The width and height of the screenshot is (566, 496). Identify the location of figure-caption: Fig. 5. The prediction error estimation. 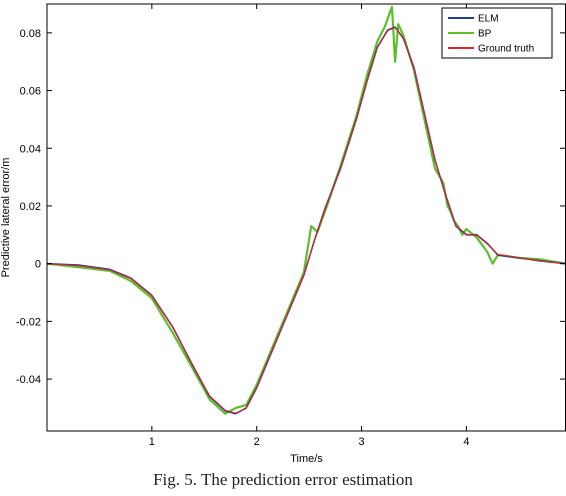
(283, 479).